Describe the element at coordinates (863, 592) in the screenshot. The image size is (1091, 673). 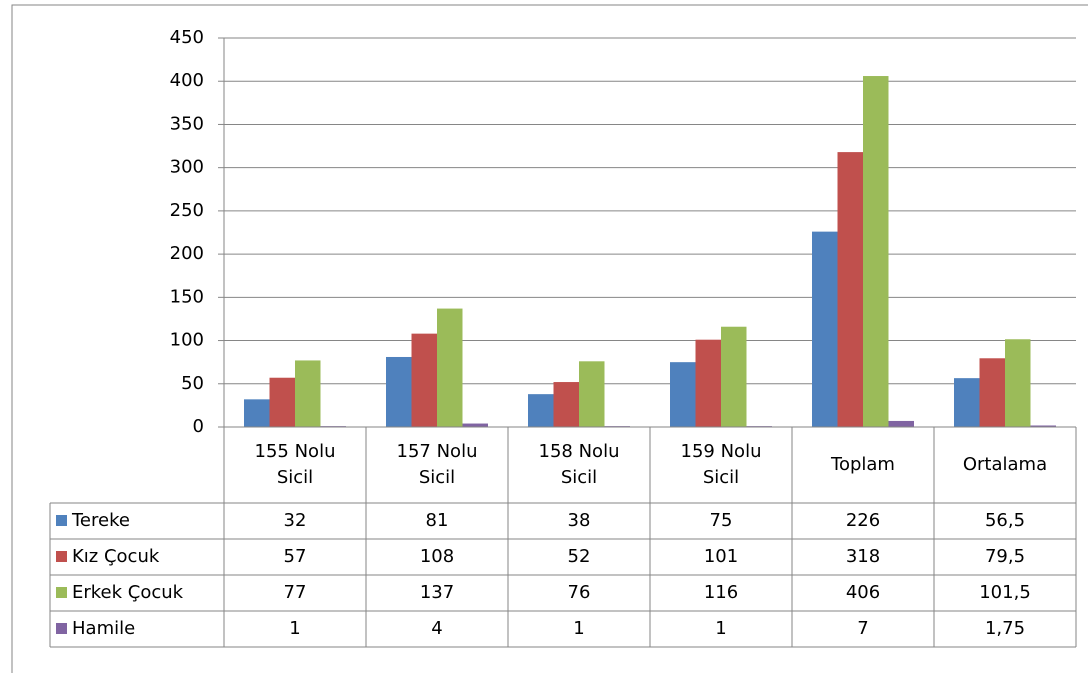
I see `table-value: 406` at that location.